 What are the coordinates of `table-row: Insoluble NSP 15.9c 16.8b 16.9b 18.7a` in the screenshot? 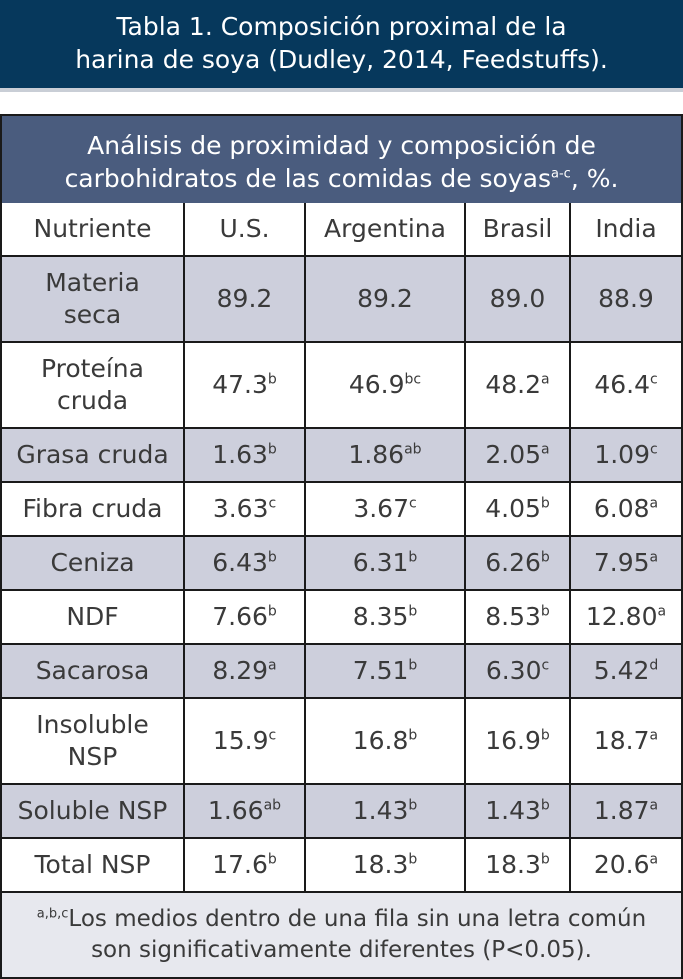 It's located at (341, 741).